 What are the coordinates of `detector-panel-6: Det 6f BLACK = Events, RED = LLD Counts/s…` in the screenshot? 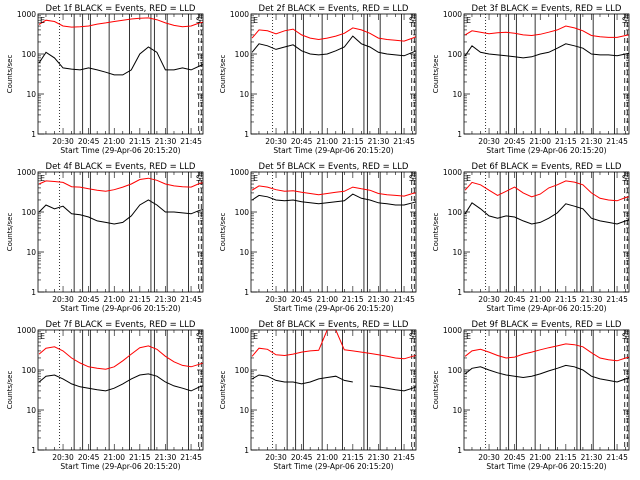 It's located at (531, 237).